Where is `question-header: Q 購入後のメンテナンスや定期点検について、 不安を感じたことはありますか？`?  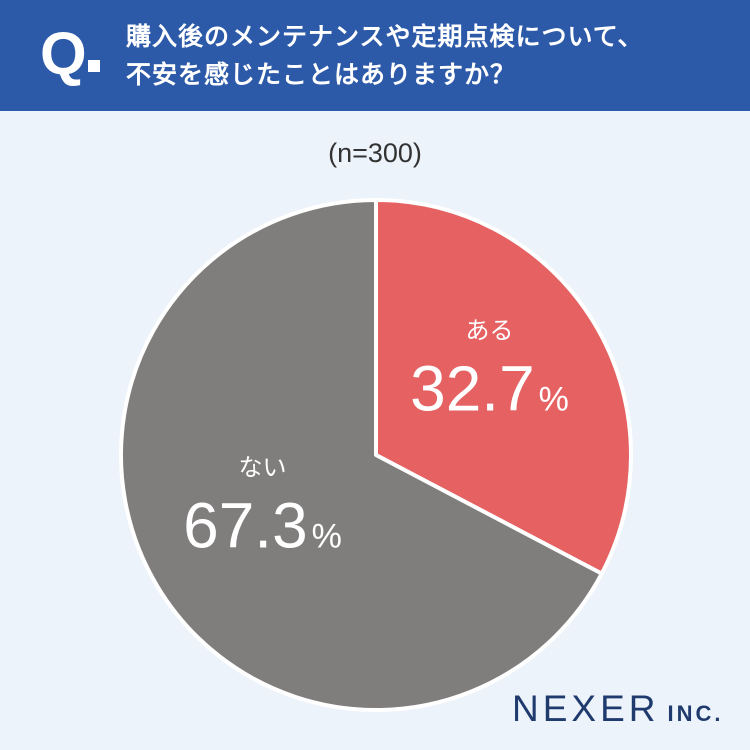 question-header: Q 購入後のメンテナンスや定期点検について、 不安を感じたことはありますか？ is located at coordinates (375, 55).